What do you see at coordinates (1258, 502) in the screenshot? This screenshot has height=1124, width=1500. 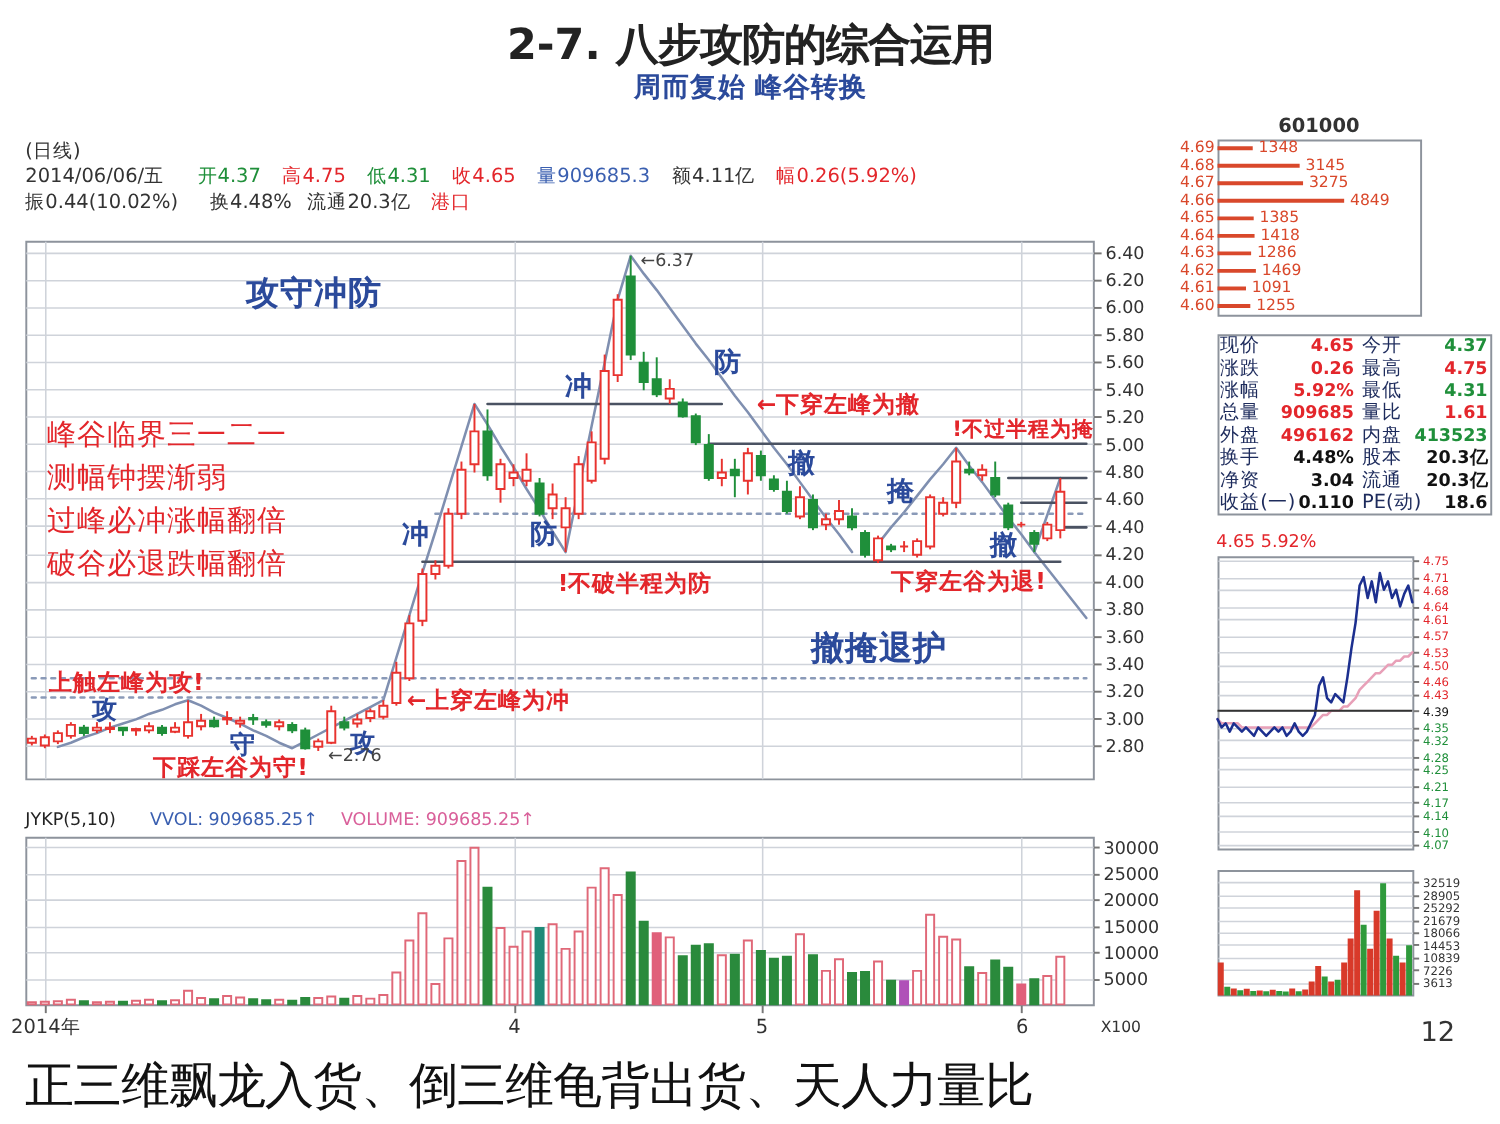 I see `text: 收益(一)` at bounding box center [1258, 502].